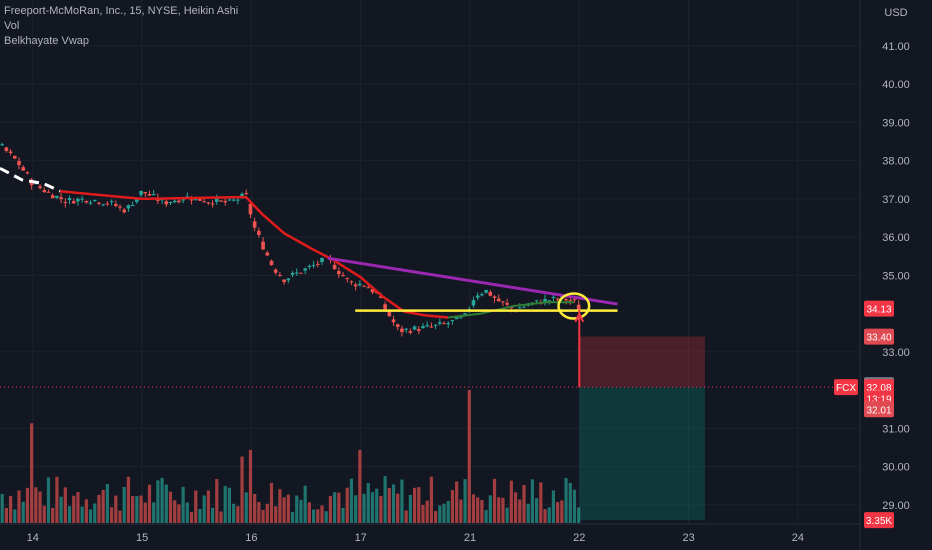 The height and width of the screenshot is (550, 932). What do you see at coordinates (896, 47) in the screenshot?
I see `price-tick-label: 41.00` at bounding box center [896, 47].